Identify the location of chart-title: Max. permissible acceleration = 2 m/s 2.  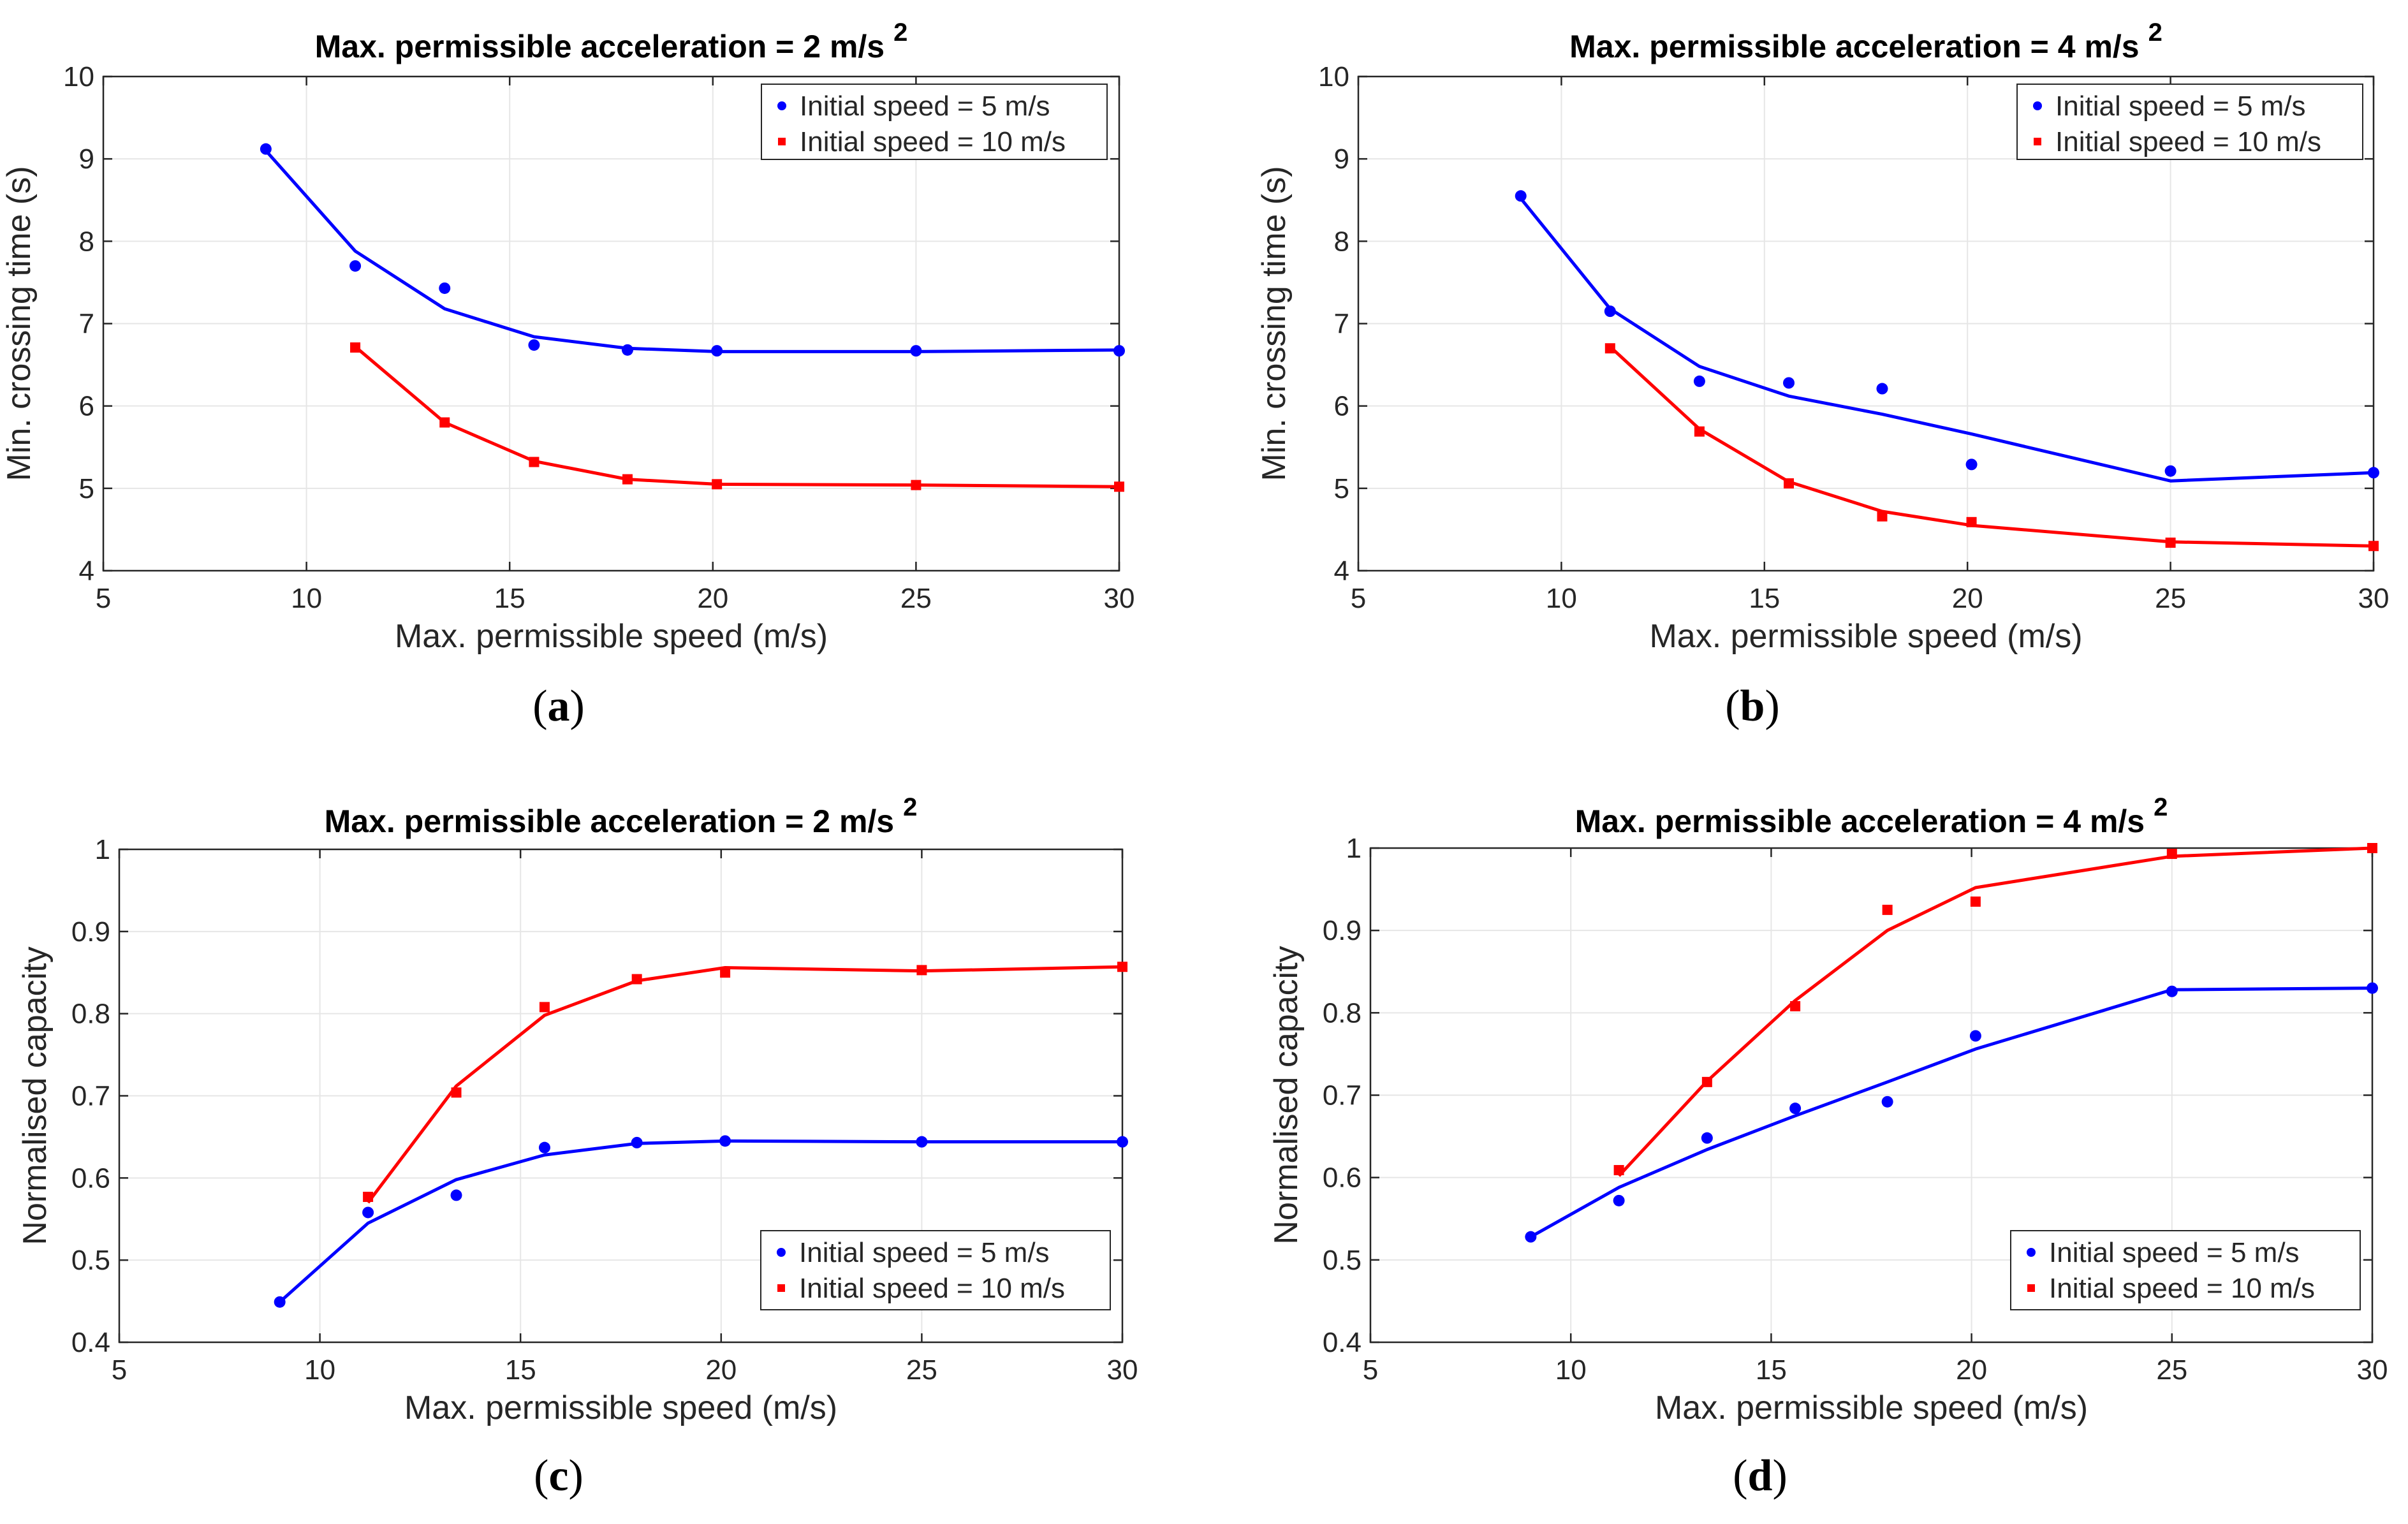
(611, 41).